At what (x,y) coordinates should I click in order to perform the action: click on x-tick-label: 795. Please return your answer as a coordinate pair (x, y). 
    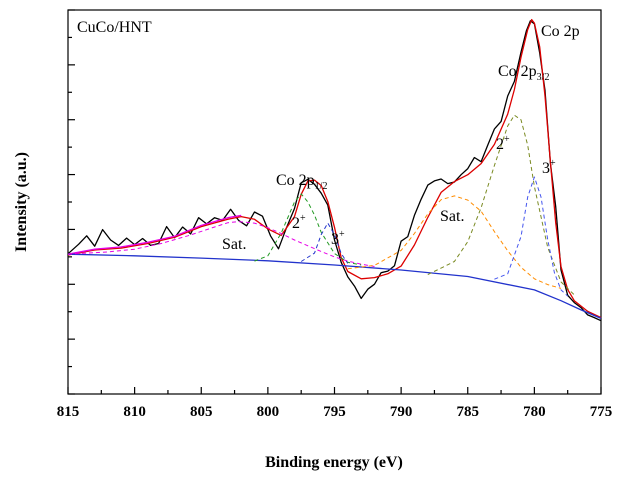
    Looking at the image, I should click on (334, 412).